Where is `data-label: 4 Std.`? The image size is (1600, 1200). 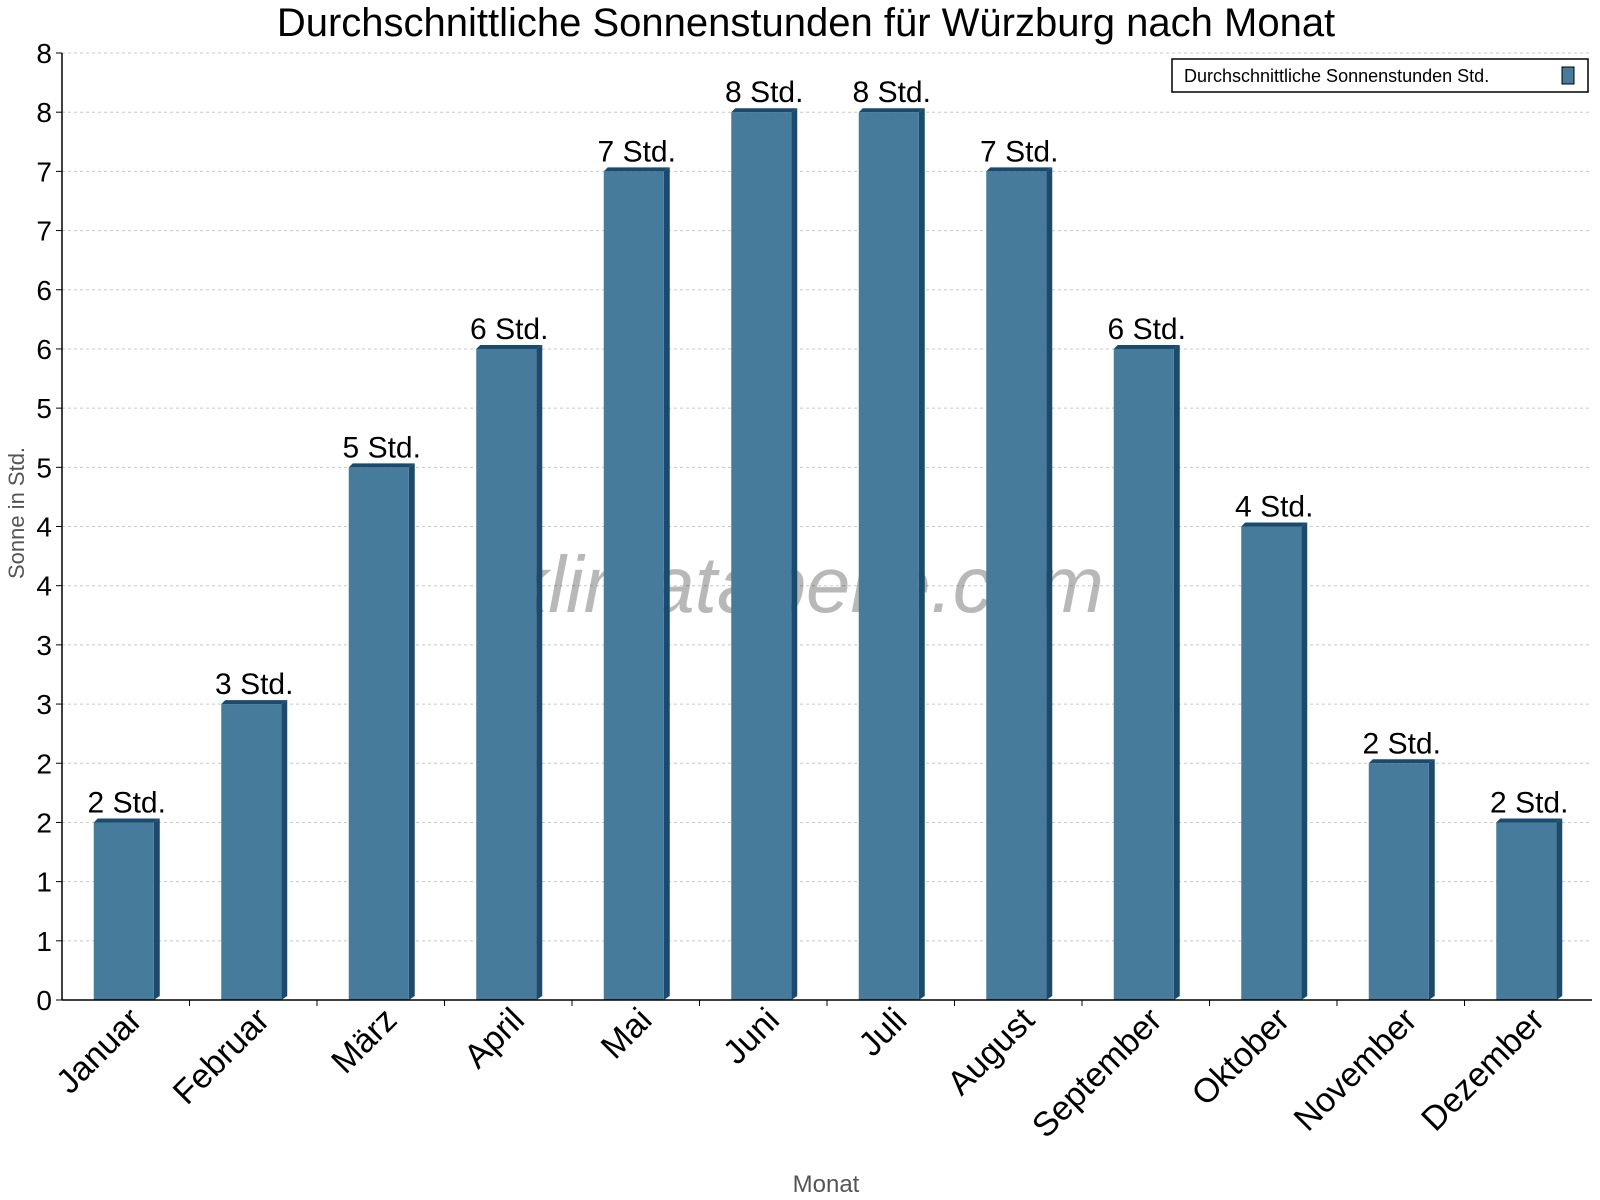
data-label: 4 Std. is located at coordinates (1274, 507).